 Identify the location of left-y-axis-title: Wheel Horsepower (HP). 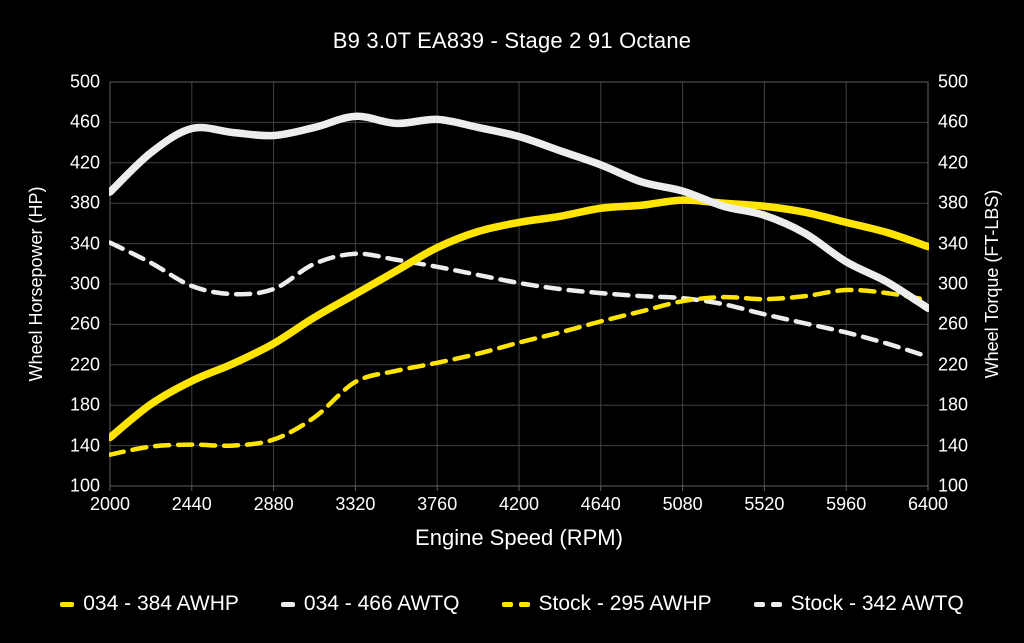
(36, 284).